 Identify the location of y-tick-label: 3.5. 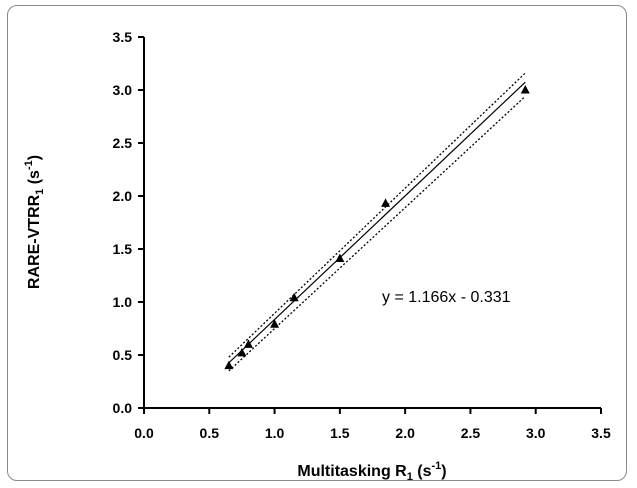
(123, 37).